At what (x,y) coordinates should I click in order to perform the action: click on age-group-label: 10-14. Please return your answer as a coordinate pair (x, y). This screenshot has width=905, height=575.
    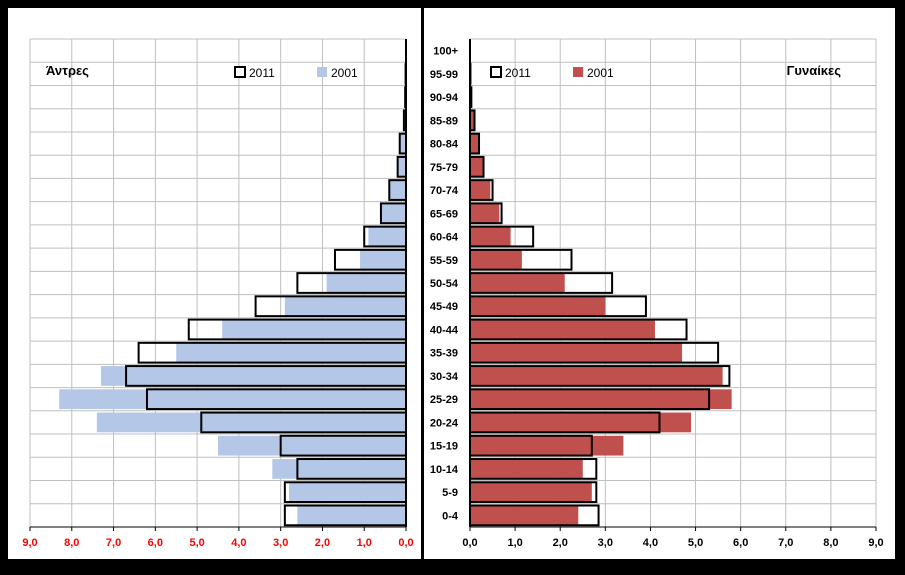
    Looking at the image, I should click on (444, 470).